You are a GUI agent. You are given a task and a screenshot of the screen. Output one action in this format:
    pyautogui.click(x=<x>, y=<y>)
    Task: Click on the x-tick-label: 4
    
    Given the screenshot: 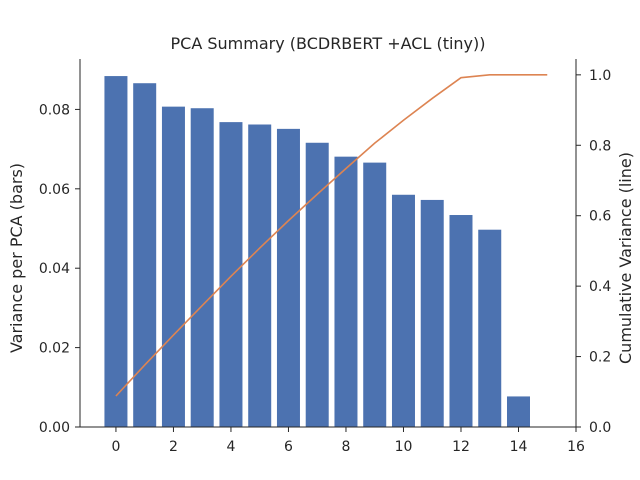 What is the action you would take?
    pyautogui.click(x=230, y=447)
    